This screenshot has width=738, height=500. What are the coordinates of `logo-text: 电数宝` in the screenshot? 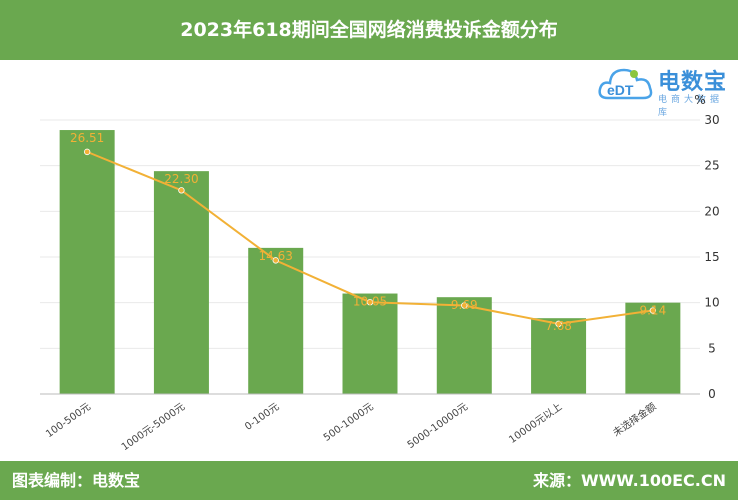 It's located at (693, 82).